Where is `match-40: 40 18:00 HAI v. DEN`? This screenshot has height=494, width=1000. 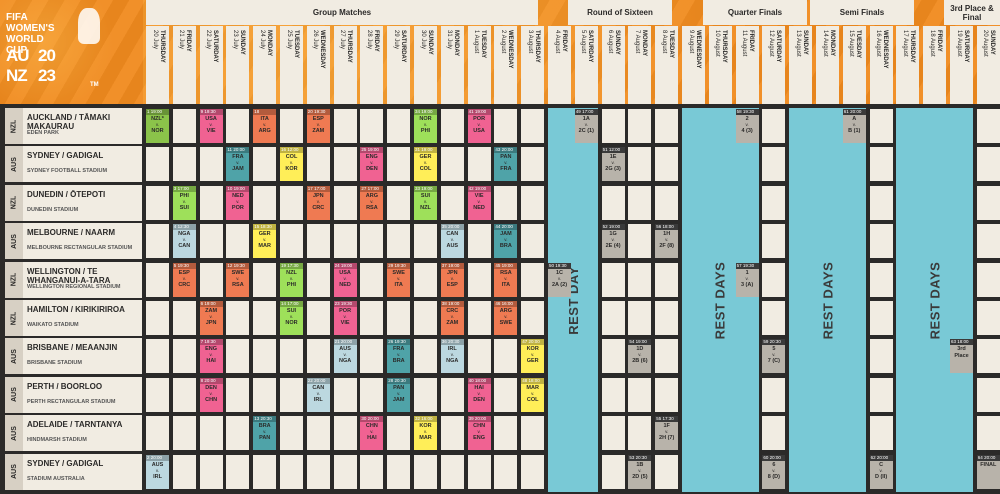
match-40: 40 18:00 HAI v. DEN is located at coordinates (479, 394).